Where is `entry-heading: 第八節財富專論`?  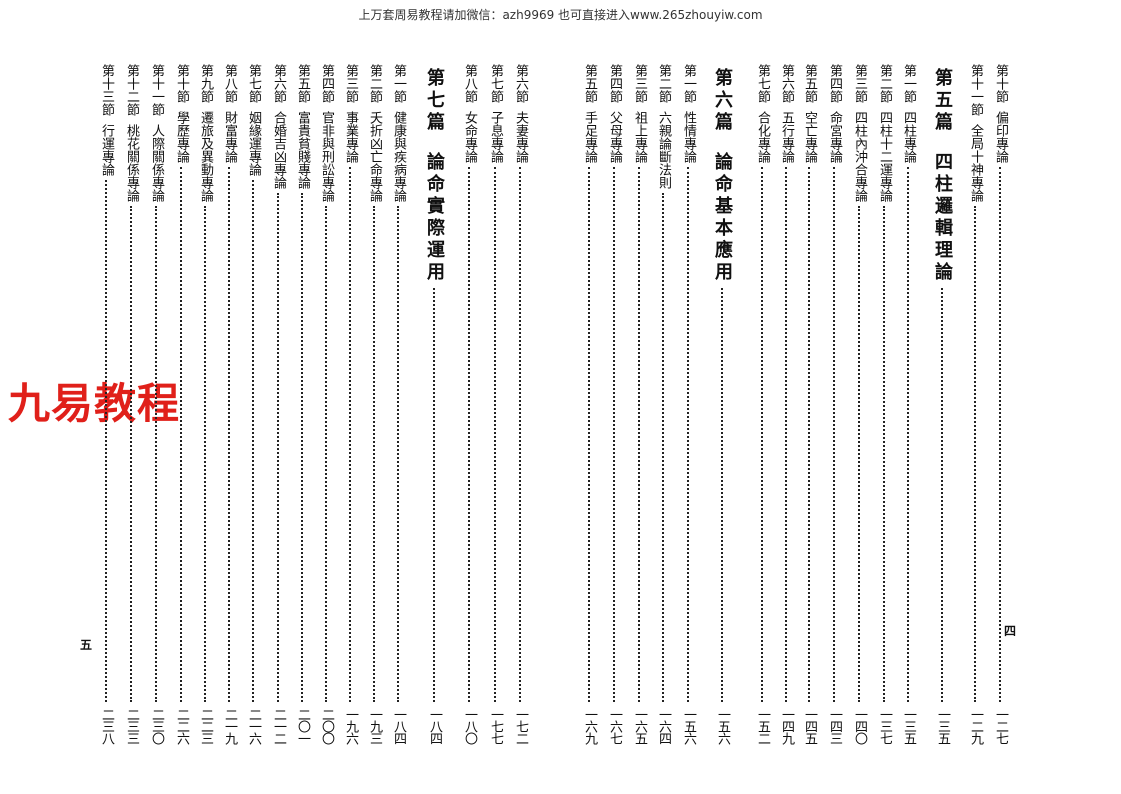 entry-heading: 第八節財富專論 is located at coordinates (229, 113).